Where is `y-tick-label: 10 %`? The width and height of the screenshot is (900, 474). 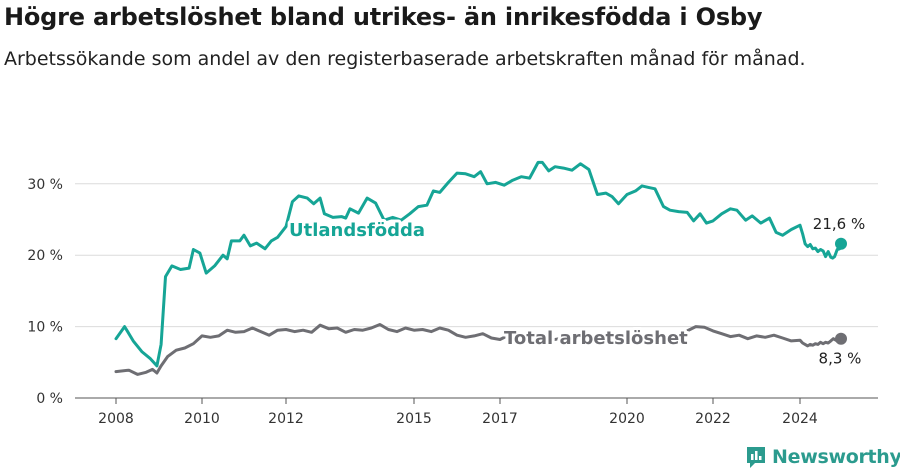
y-tick-label: 10 % is located at coordinates (45, 328).